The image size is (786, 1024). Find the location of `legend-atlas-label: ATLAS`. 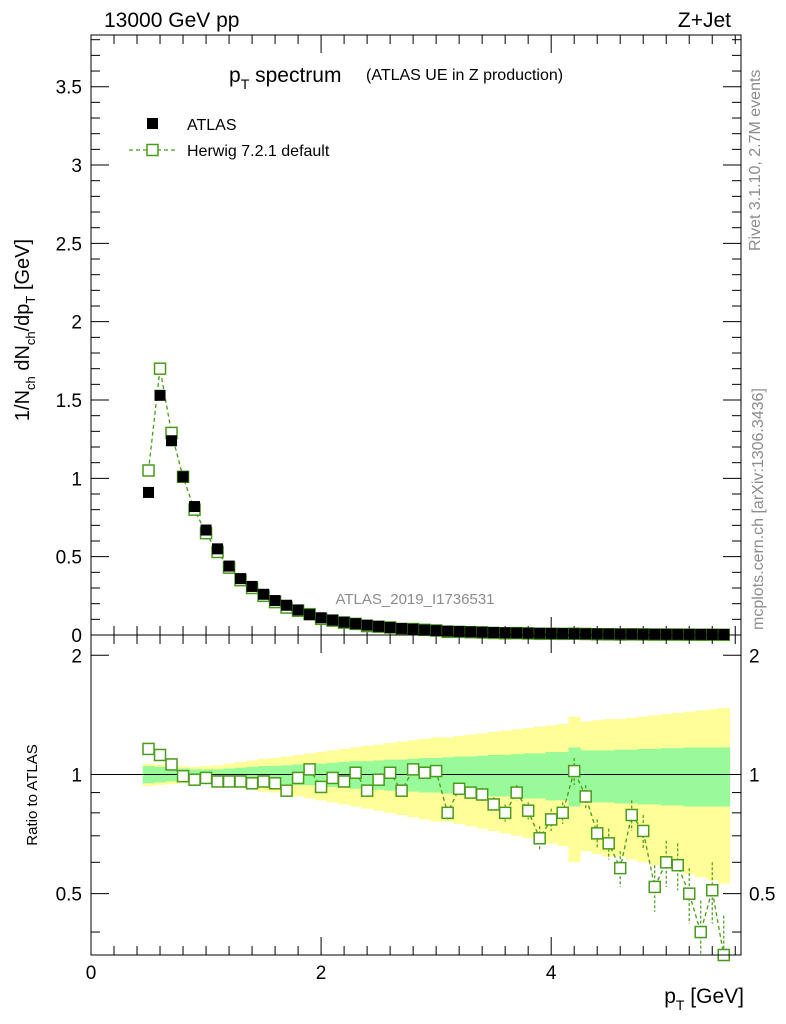

legend-atlas-label: ATLAS is located at coordinates (212, 125).